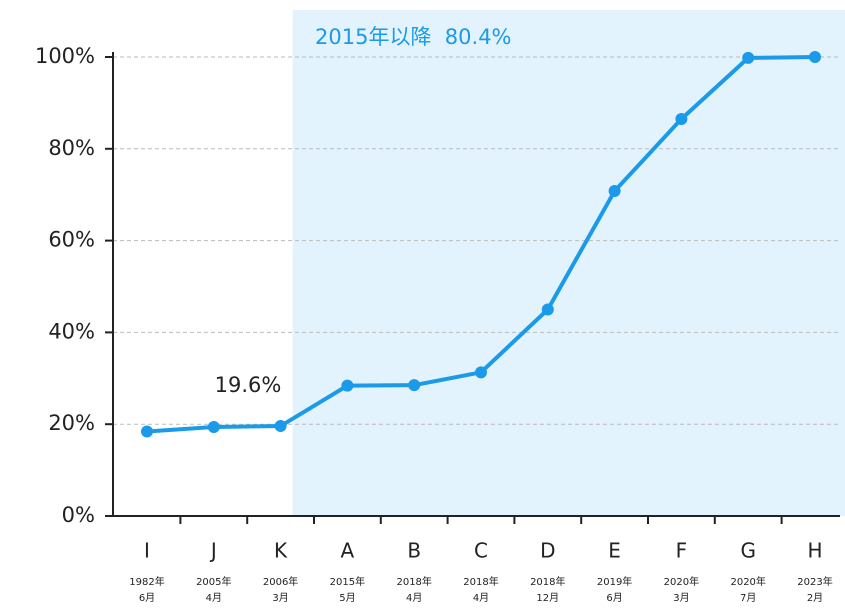  I want to click on x-date-label: 2005年, so click(213, 581).